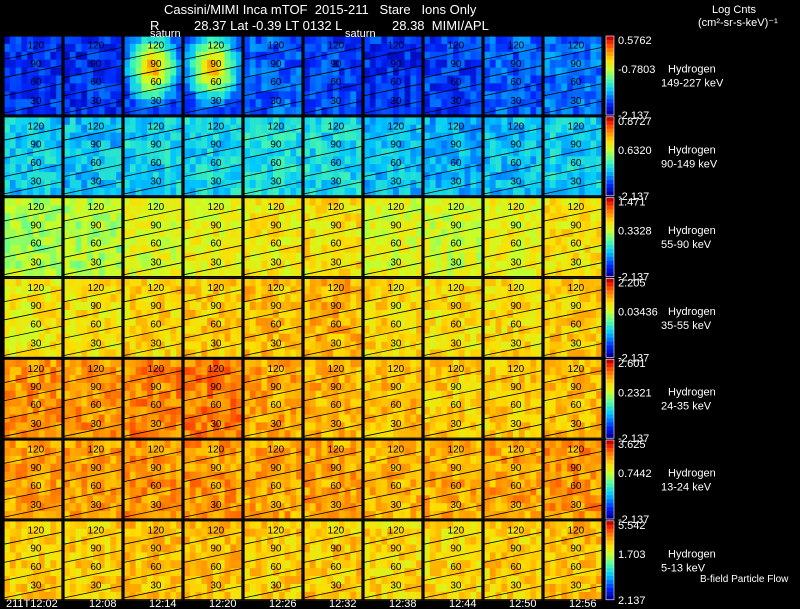 This screenshot has height=609, width=800. I want to click on row-species-label: Hydrogen, so click(692, 312).